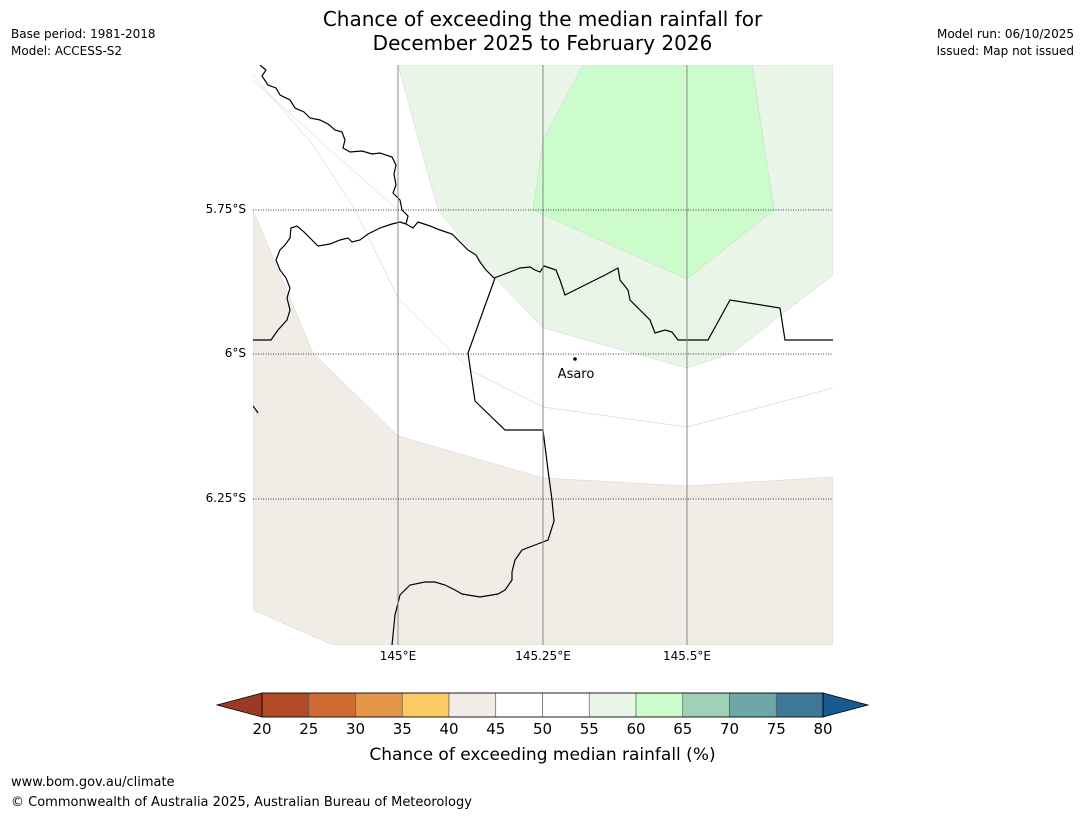 This screenshot has width=1085, height=816. What do you see at coordinates (398, 656) in the screenshot?
I see `lon-label-145: 145°E` at bounding box center [398, 656].